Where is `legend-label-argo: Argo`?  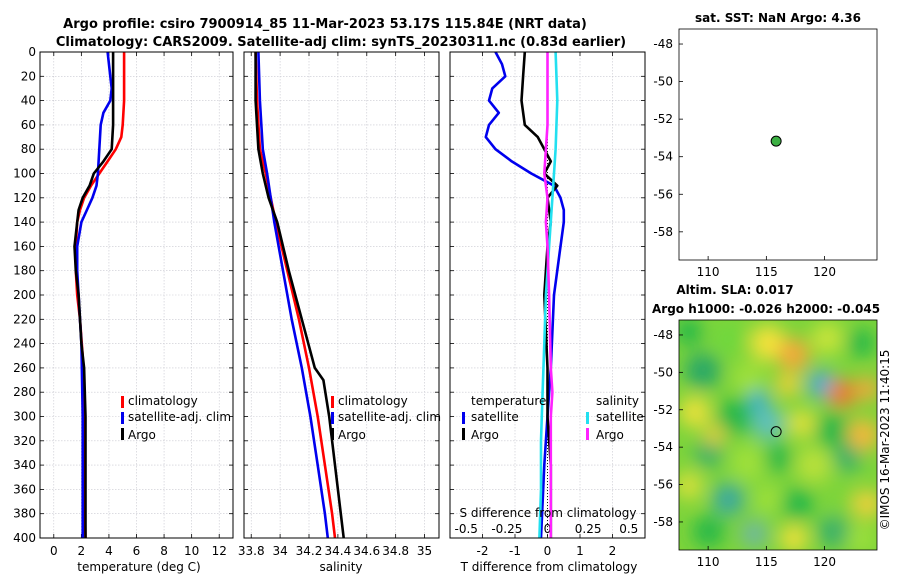 legend-label-argo: Argo is located at coordinates (352, 435).